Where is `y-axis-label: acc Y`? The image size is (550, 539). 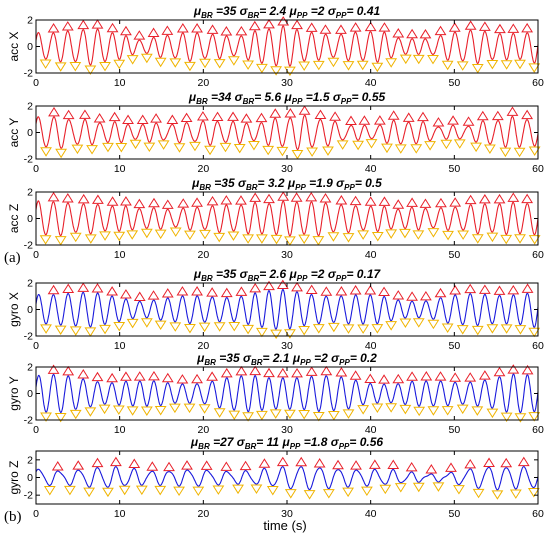 y-axis-label: acc Y is located at coordinates (14, 133).